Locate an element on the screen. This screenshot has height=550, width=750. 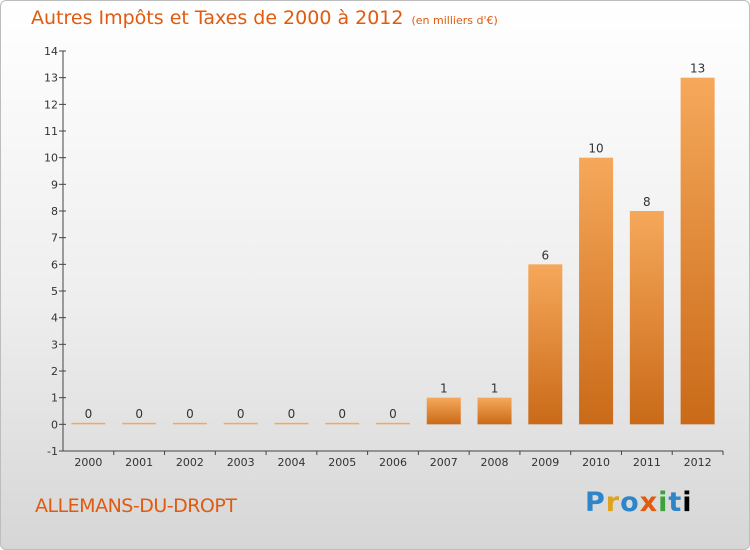
y-tick-label: 9 is located at coordinates (54, 184).